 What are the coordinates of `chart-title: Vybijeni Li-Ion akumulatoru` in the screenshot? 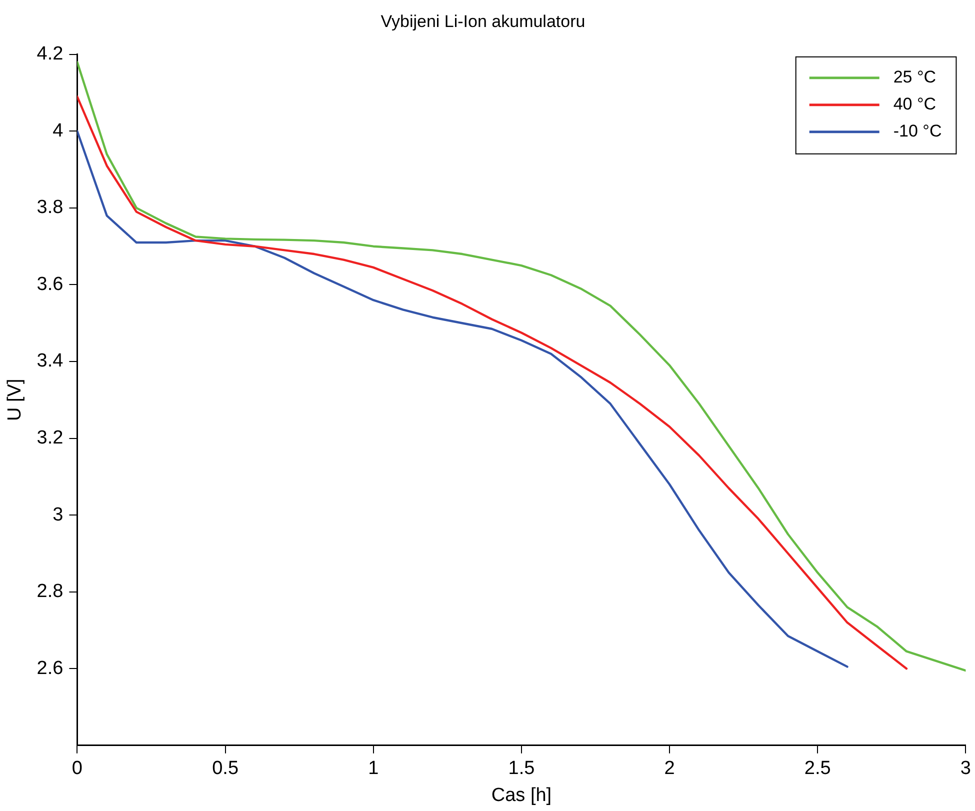 It's located at (483, 21).